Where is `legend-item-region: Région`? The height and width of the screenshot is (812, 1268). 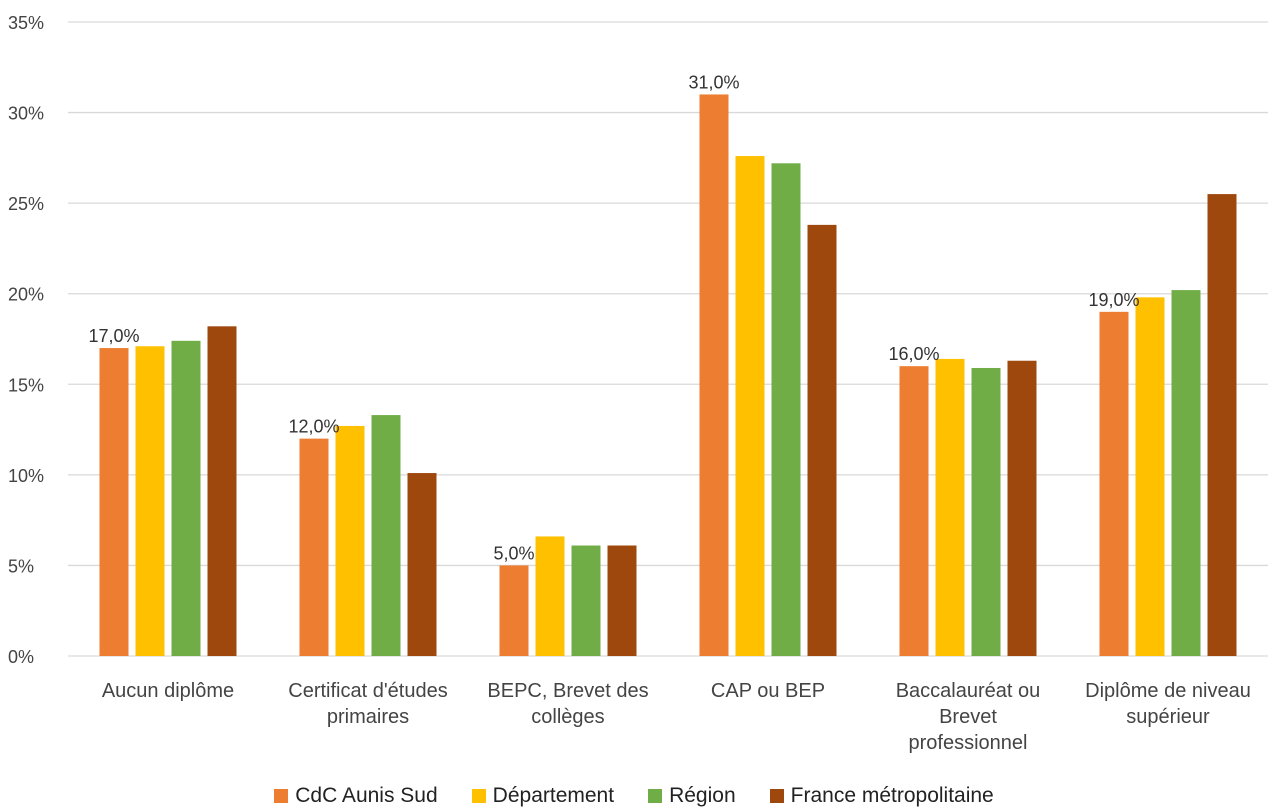 legend-item-region: Région is located at coordinates (692, 796).